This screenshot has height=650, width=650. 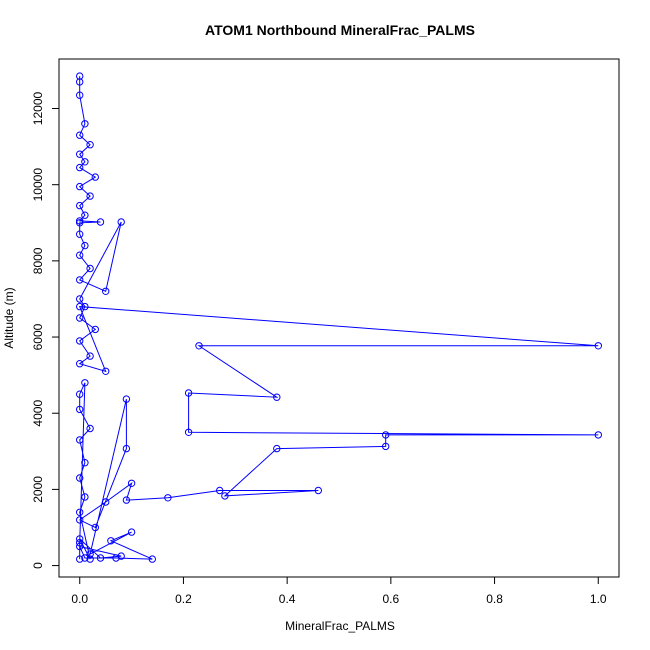 I want to click on y-axis: 0 2000 4000 6000 8000 10000 12000, so click(x=45, y=330).